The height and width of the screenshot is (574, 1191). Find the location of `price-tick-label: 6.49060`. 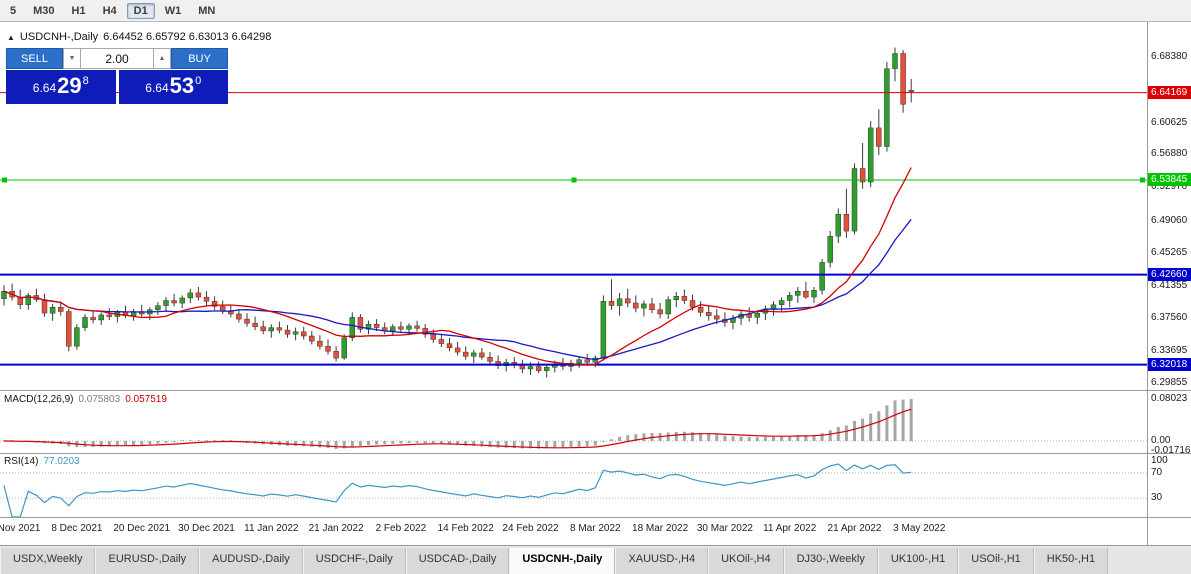

price-tick-label: 6.49060 is located at coordinates (1169, 220).